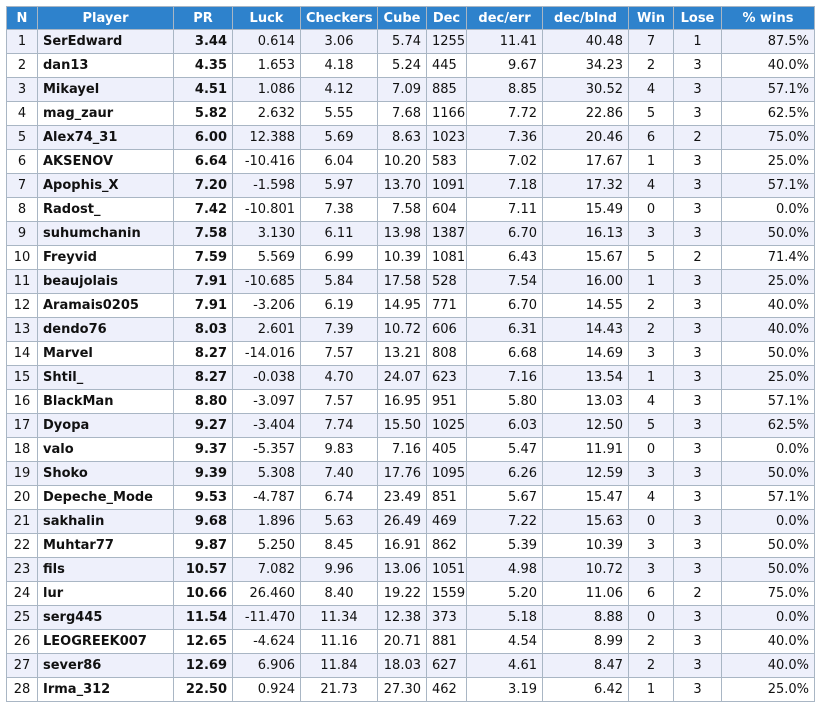  What do you see at coordinates (266, 281) in the screenshot?
I see `luck-cell: -10.685` at bounding box center [266, 281].